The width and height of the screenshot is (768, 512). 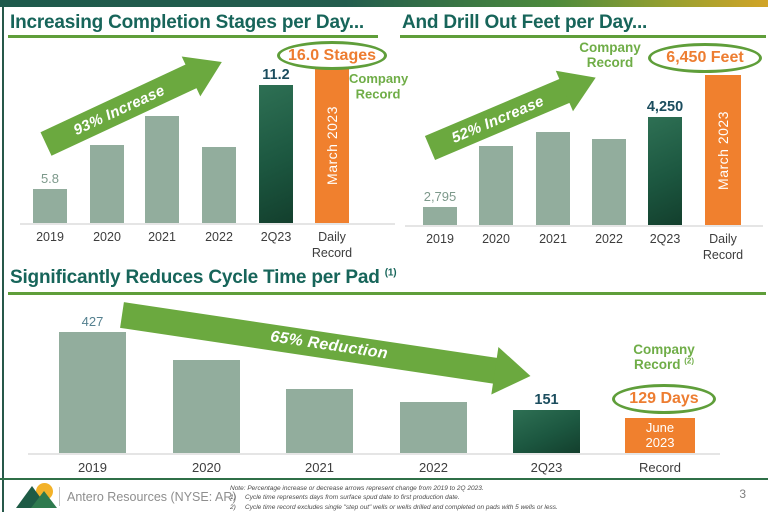 What do you see at coordinates (390, 273) in the screenshot?
I see `title-superscript: (1)` at bounding box center [390, 273].